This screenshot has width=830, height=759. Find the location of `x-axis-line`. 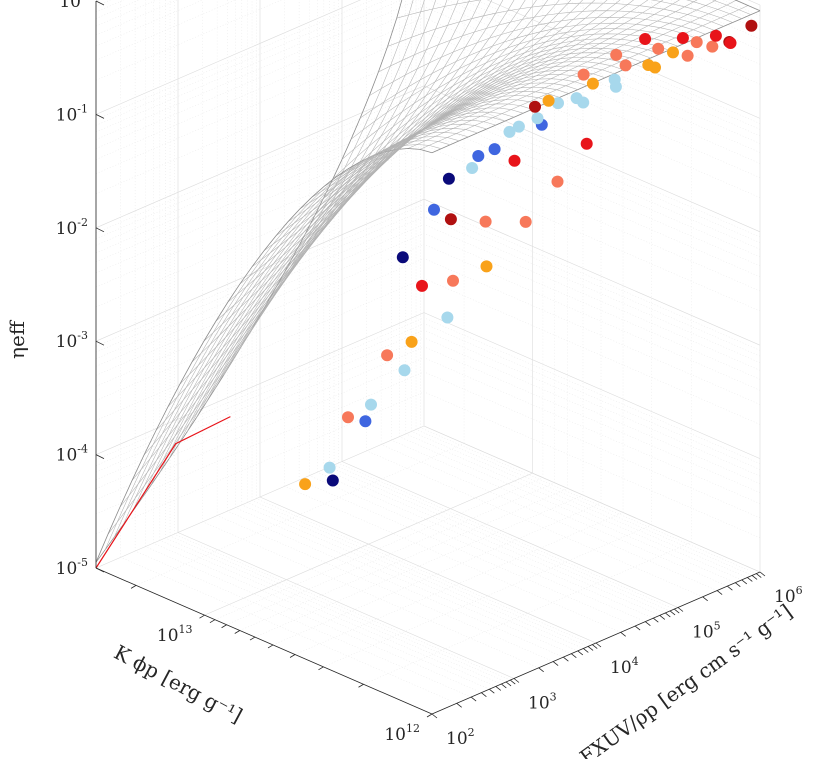

x-axis-line is located at coordinates (264, 641).